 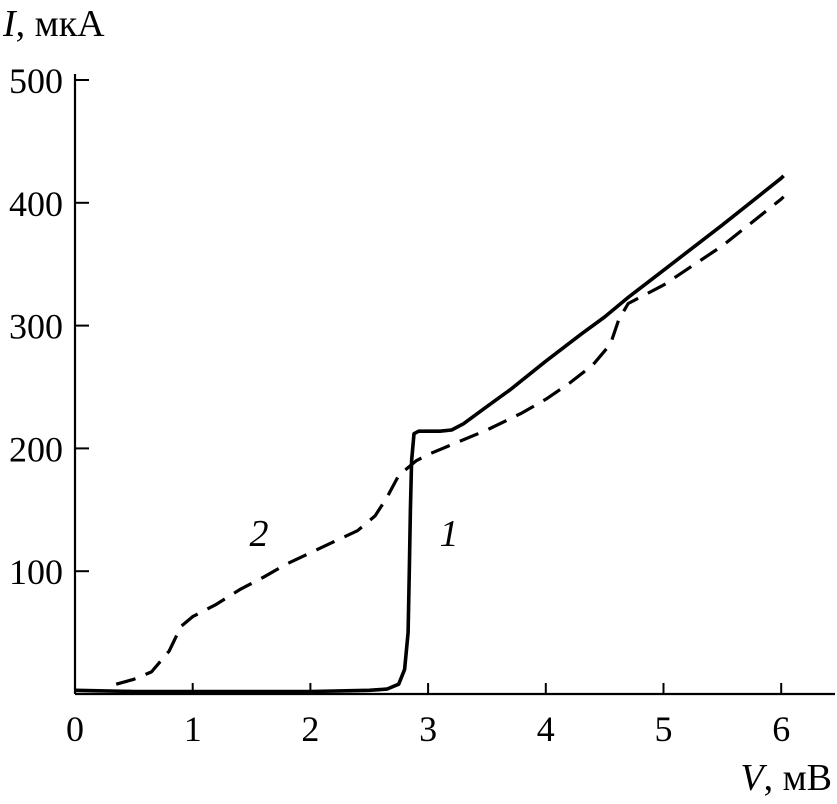 I want to click on y-ticks: 100 200 300 400 500, so click(x=49, y=326).